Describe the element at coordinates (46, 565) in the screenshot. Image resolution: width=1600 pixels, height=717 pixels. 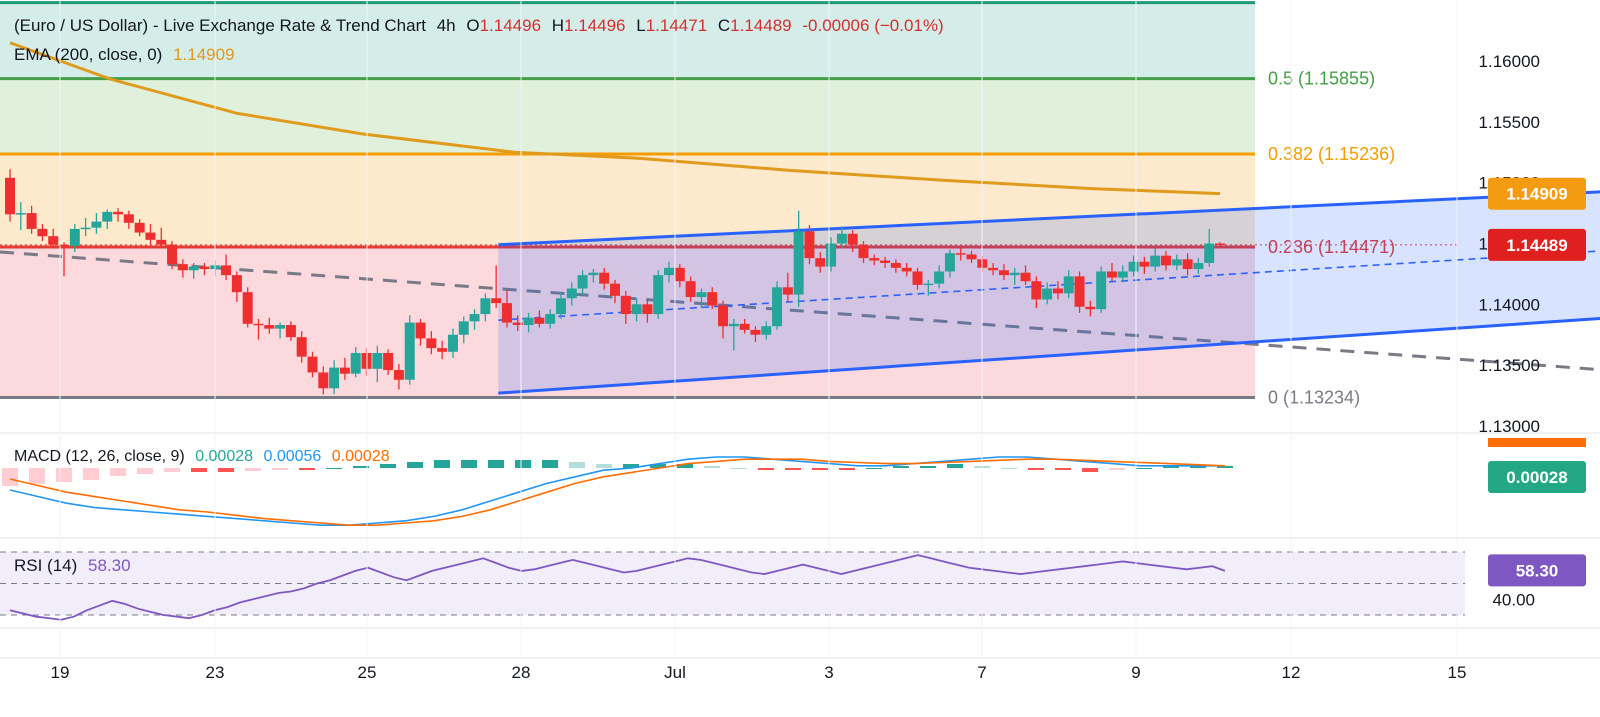
I see `rsi-label: RSI (14)` at that location.